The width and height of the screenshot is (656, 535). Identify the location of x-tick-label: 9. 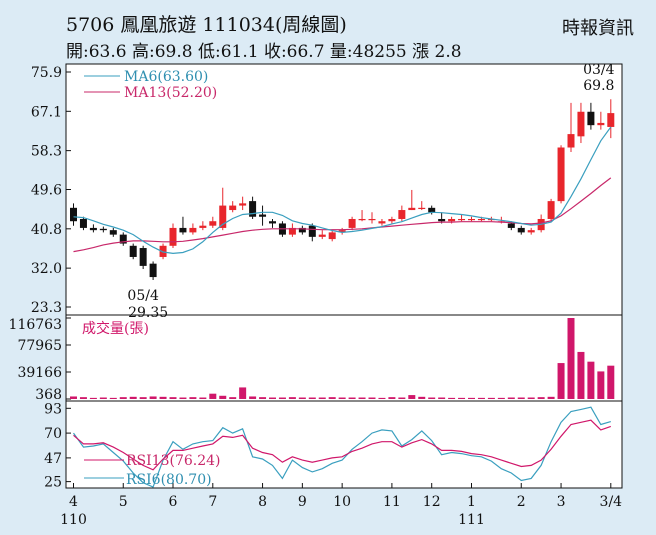
(302, 502).